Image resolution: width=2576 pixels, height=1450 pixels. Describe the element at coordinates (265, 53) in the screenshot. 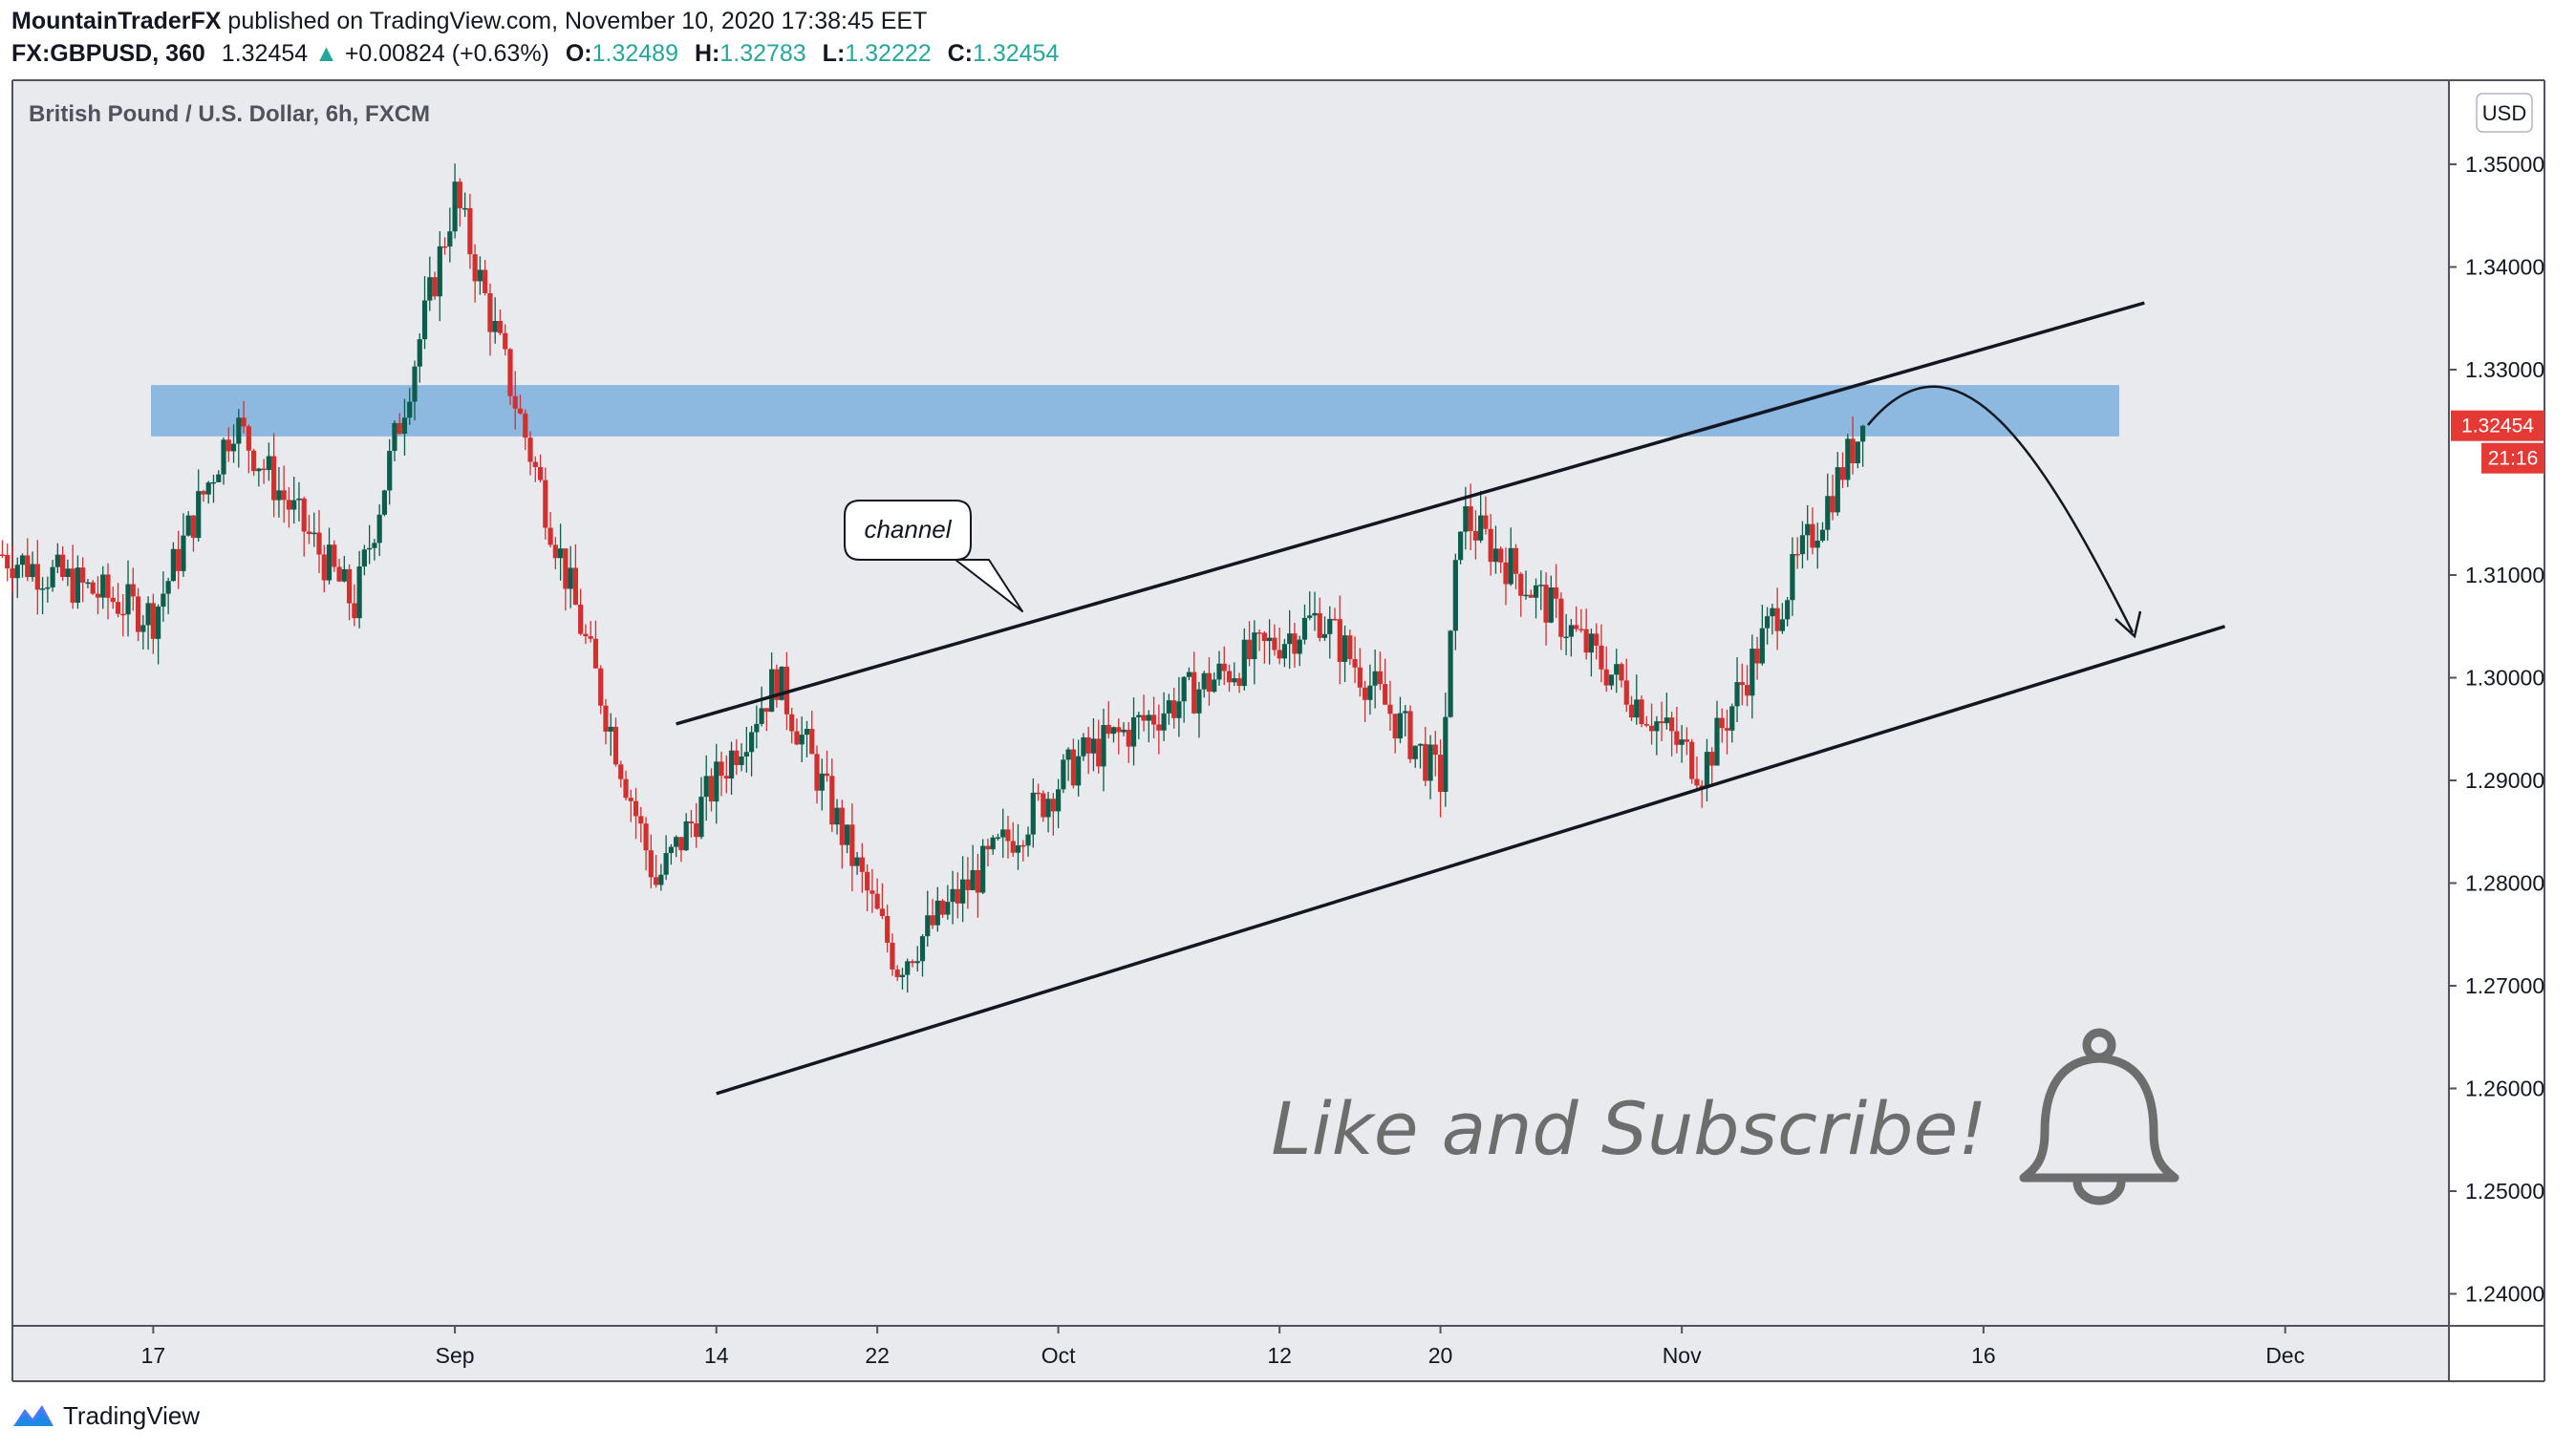

I see `last-price: 1.32454` at that location.